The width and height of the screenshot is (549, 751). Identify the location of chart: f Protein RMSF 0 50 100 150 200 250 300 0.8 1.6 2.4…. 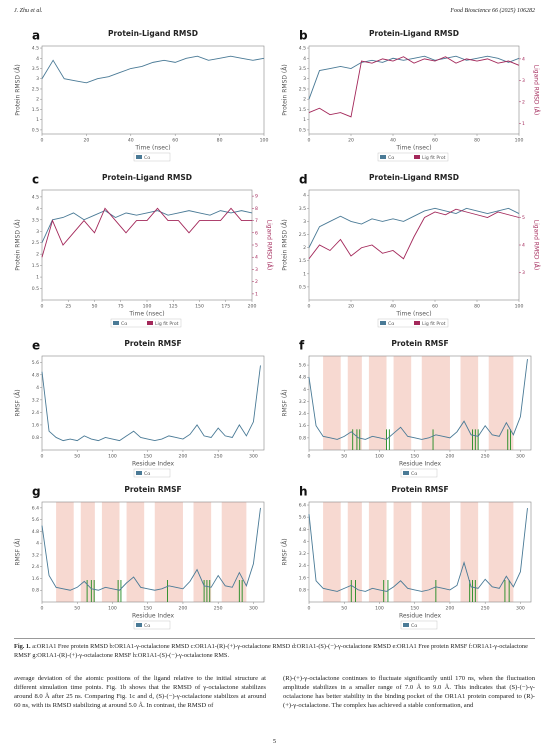
(407, 408).